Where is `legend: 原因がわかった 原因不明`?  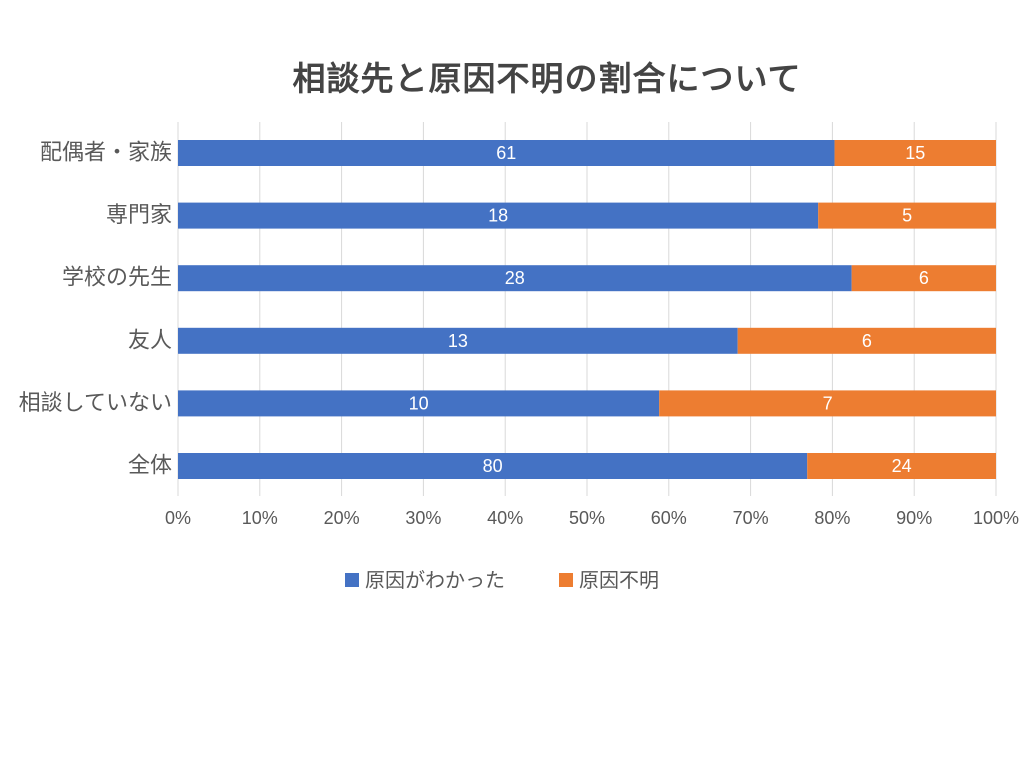
legend: 原因がわかった 原因不明 is located at coordinates (502, 580).